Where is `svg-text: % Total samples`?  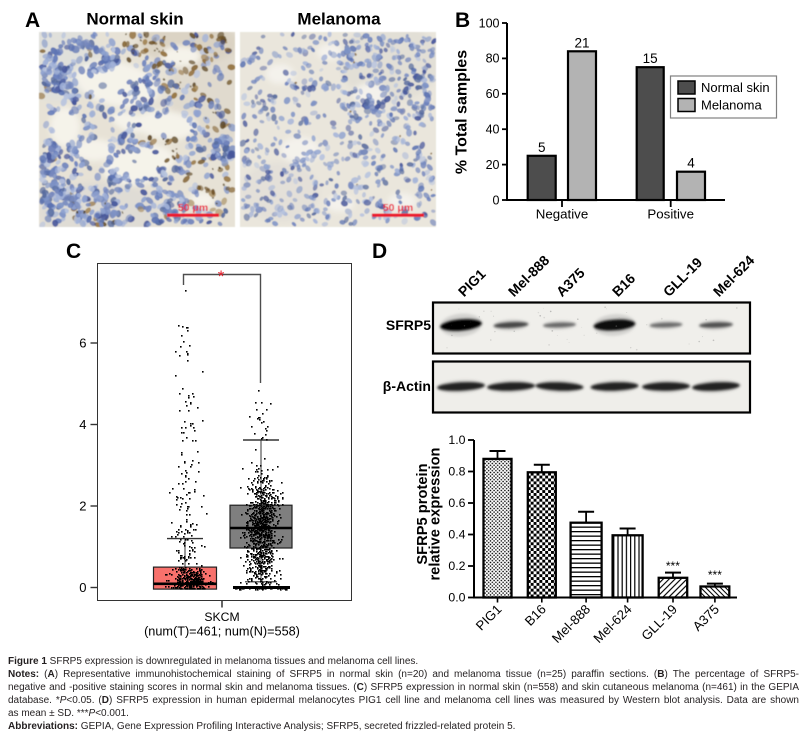 svg-text: % Total samples is located at coordinates (462, 112).